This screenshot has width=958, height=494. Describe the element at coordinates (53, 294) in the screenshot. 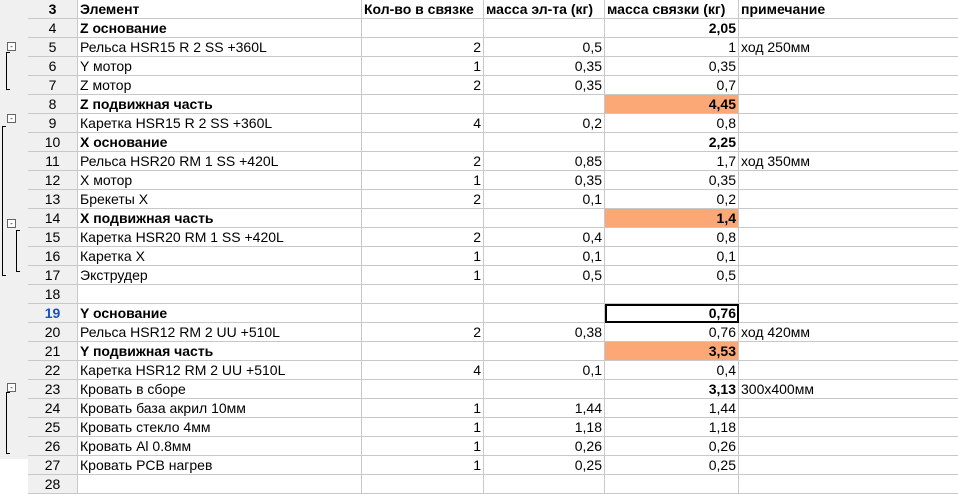

I see `row-header: 18` at that location.